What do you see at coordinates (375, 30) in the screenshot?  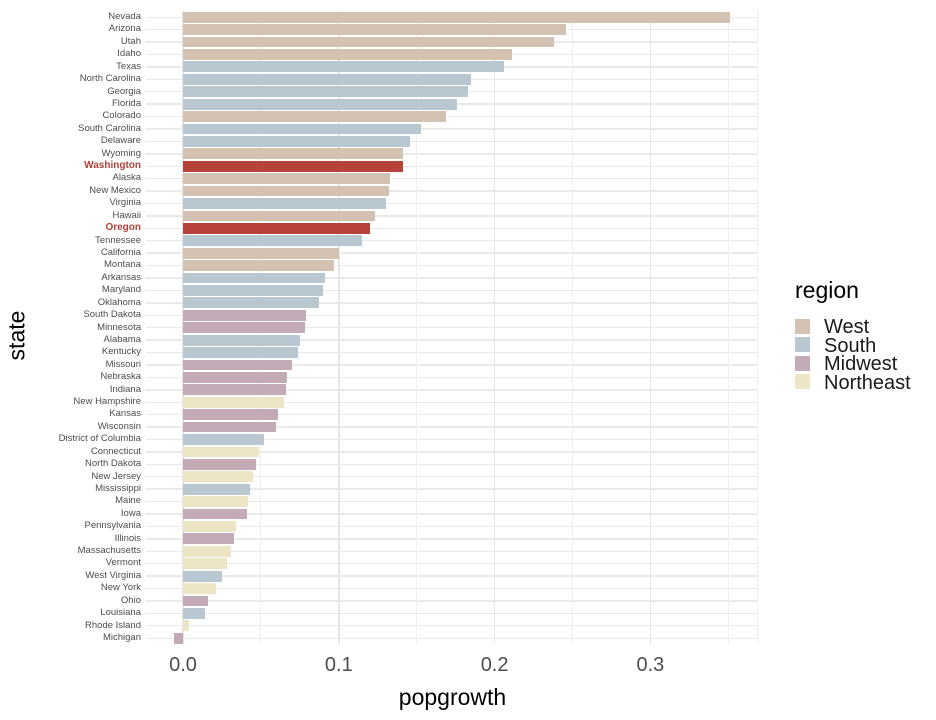 I see `bar-arizona` at bounding box center [375, 30].